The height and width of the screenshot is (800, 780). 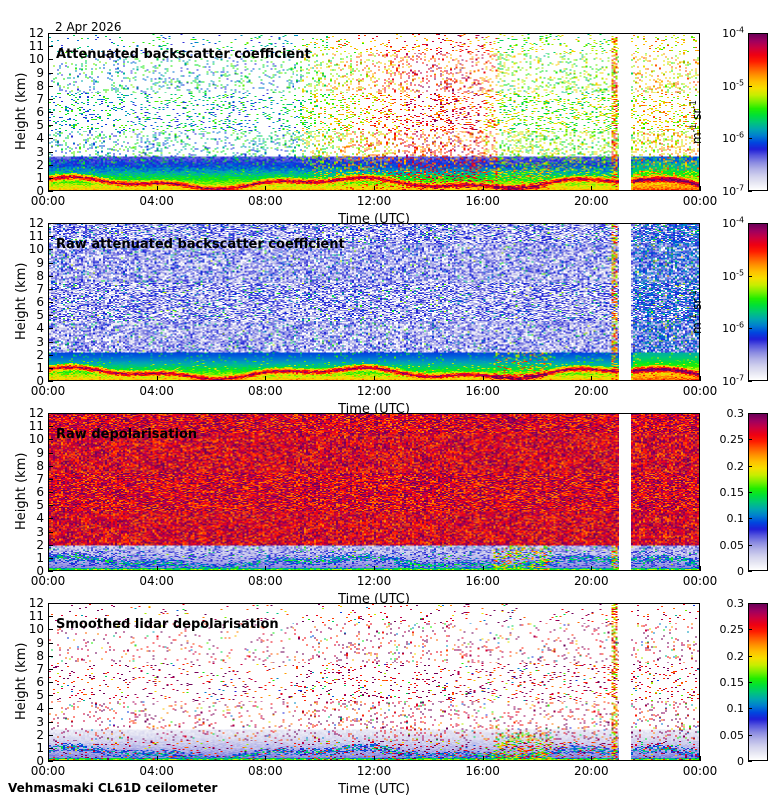 What do you see at coordinates (183, 54) in the screenshot?
I see `panel-title-attenuated-backscatter: Attenuated backscatter coefficient` at bounding box center [183, 54].